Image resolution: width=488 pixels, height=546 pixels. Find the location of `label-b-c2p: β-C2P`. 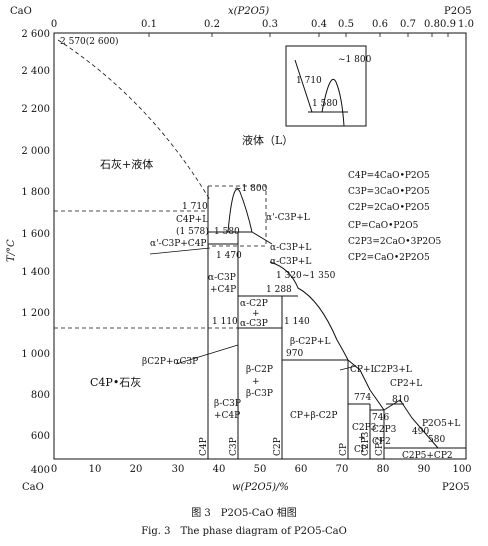

label-b-c2p: β-C2P is located at coordinates (259, 370).